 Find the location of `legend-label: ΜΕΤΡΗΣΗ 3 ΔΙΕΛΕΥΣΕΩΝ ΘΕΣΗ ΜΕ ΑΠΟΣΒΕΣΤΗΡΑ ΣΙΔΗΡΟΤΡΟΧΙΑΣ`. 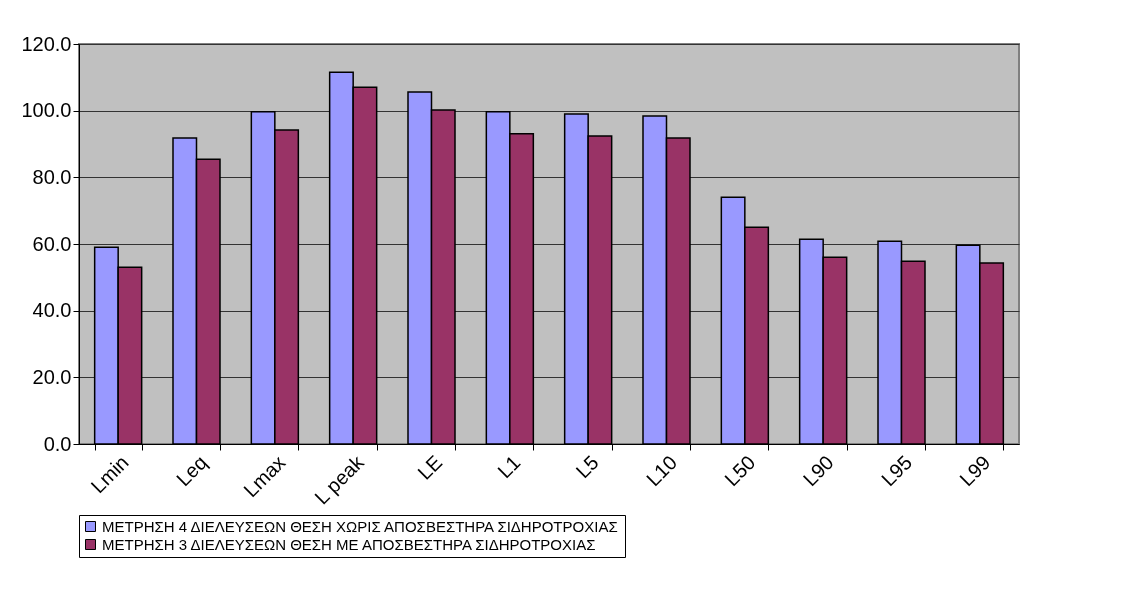

legend-label: ΜΕΤΡΗΣΗ 3 ΔΙΕΛΕΥΣΕΩΝ ΘΕΣΗ ΜΕ ΑΠΟΣΒΕΣΤΗΡΑ ΣΙΔΗΡΟΤΡΟΧΙΑΣ is located at coordinates (349, 544).